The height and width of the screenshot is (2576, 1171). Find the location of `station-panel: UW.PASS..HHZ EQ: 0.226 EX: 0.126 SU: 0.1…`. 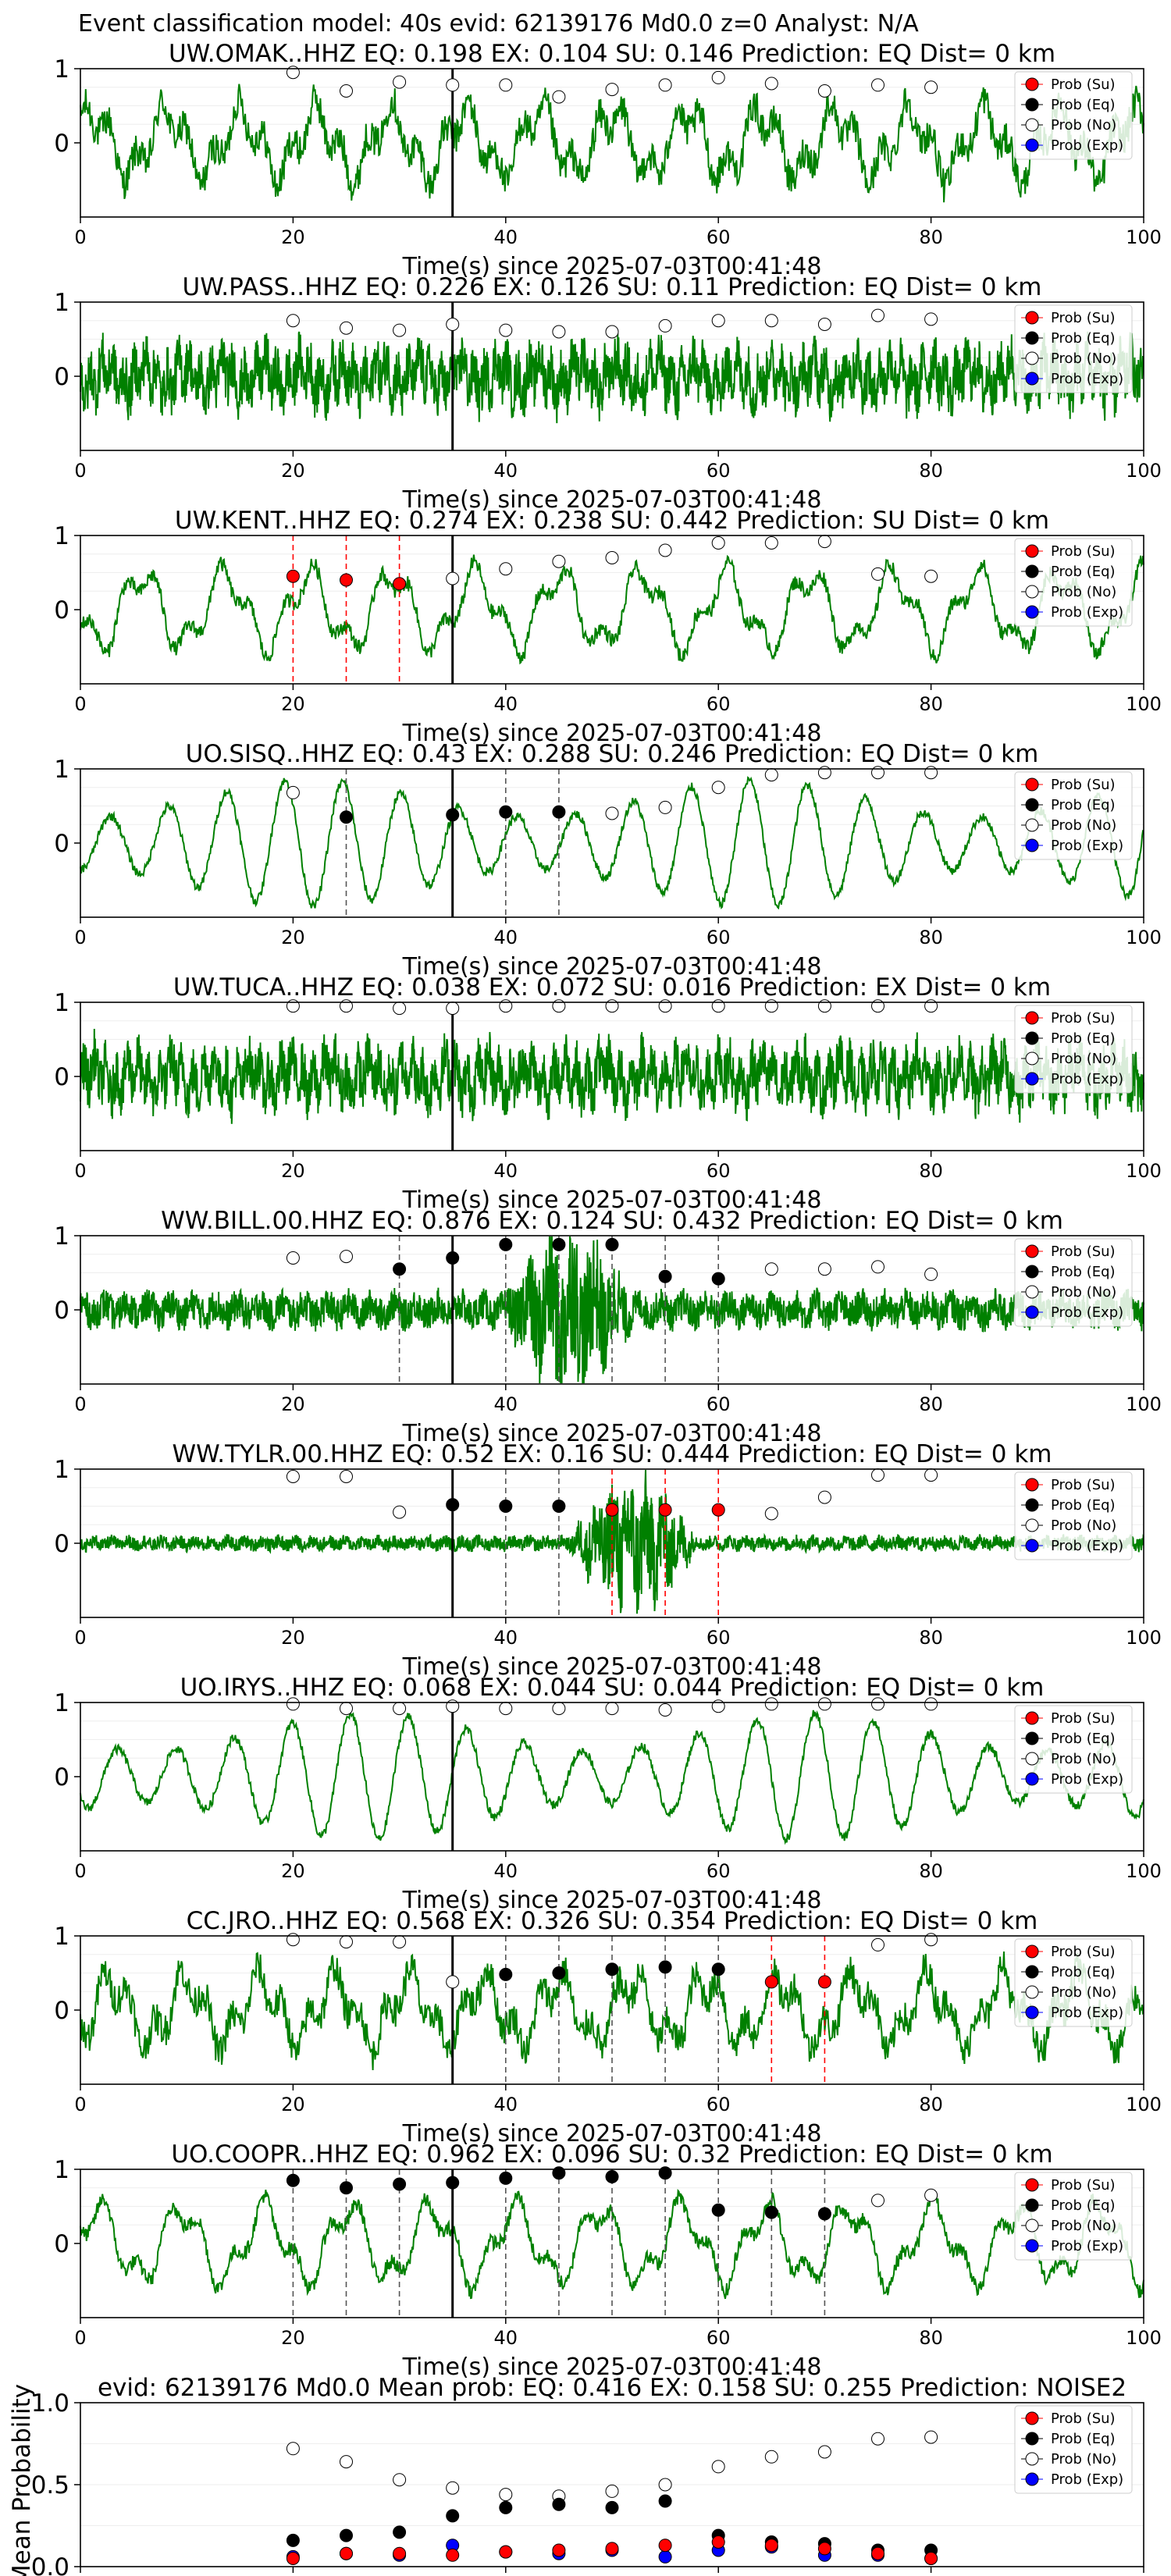

station-panel: UW.PASS..HHZ EQ: 0.226 EX: 0.126 SU: 0.1… is located at coordinates (608, 393).